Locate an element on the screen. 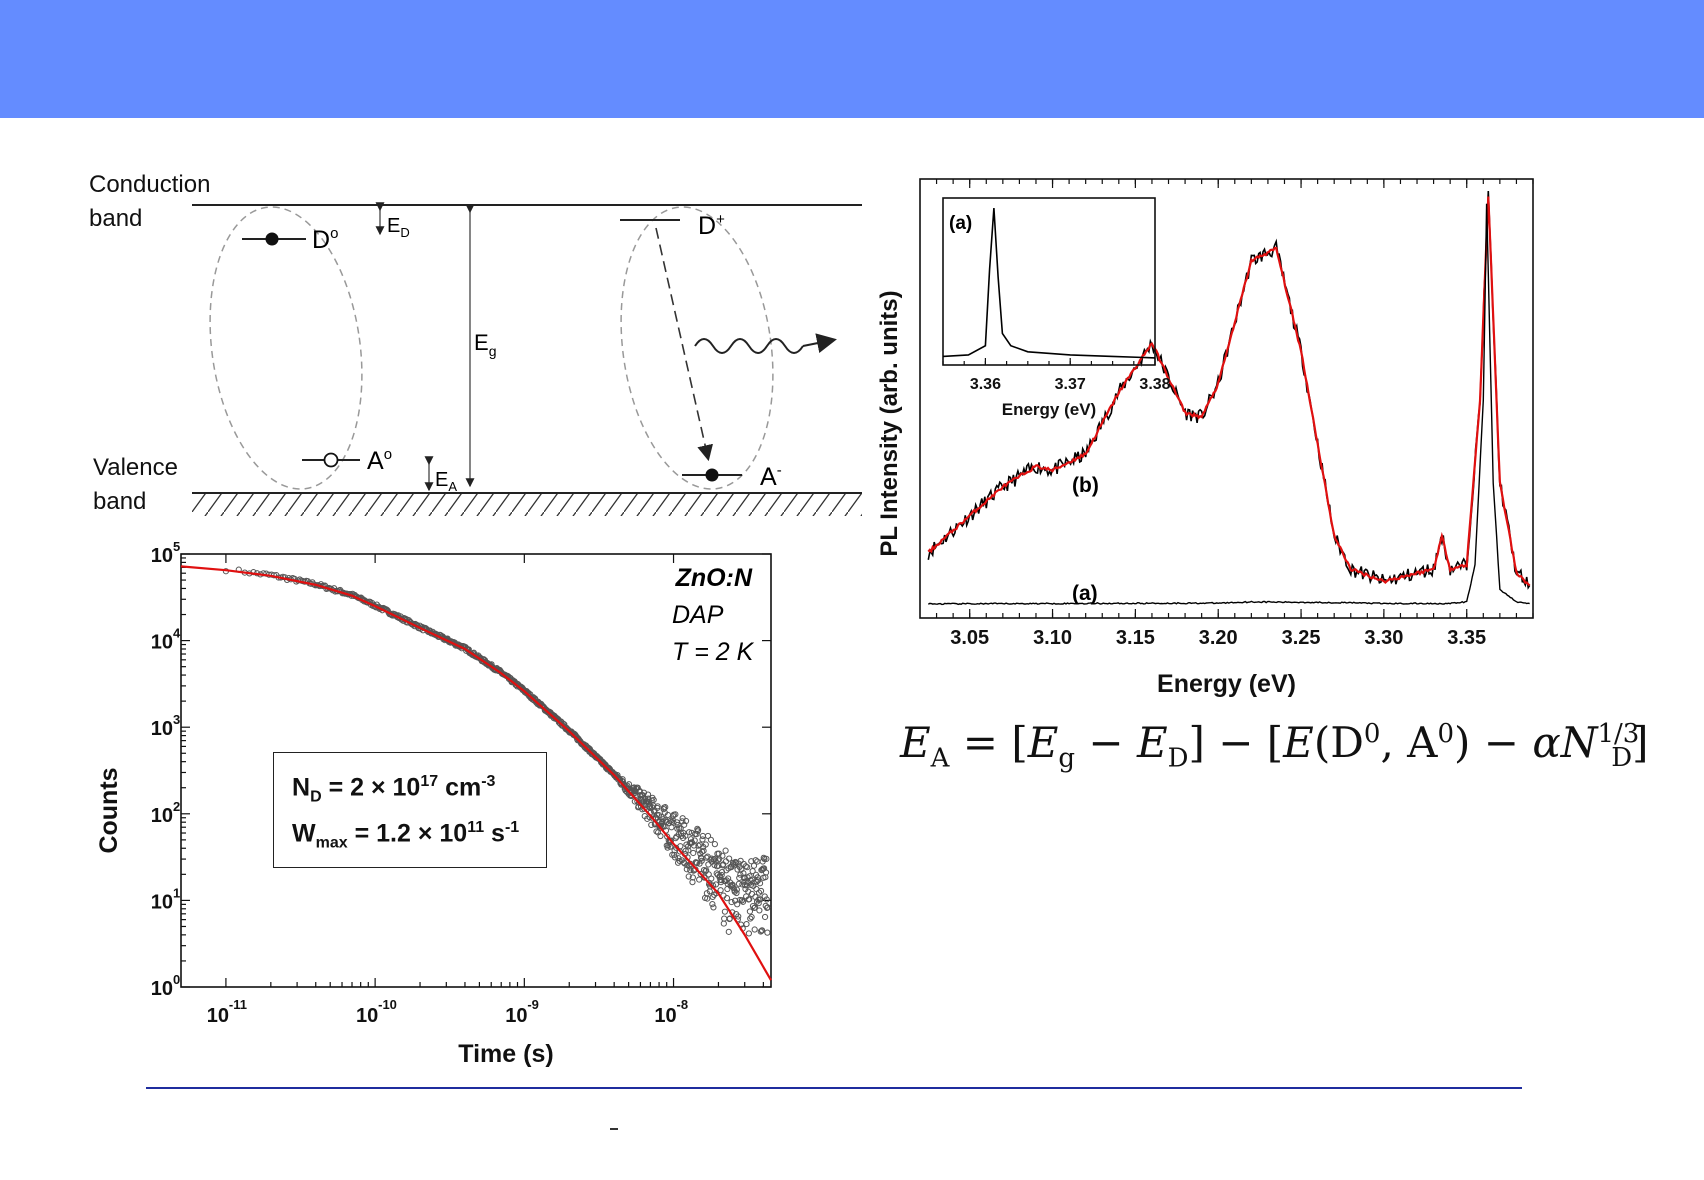 This screenshot has width=1704, height=1180. ionized-donor-label: D+ is located at coordinates (711, 225).